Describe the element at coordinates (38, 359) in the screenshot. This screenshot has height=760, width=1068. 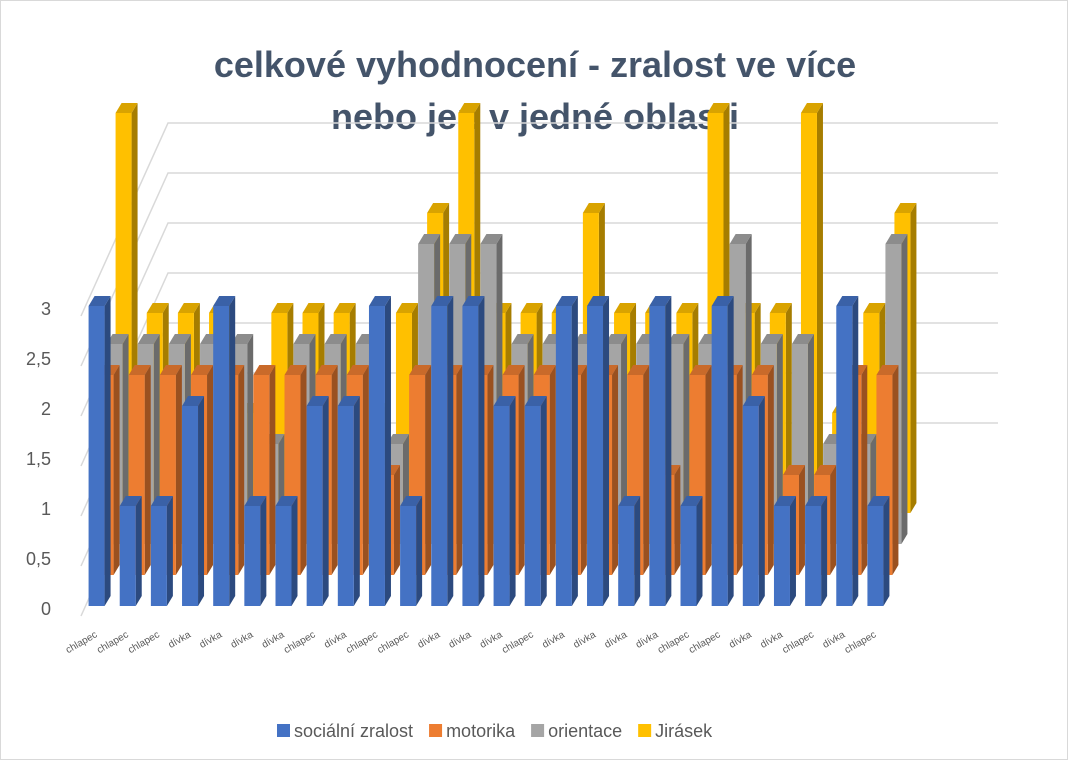
I see `y-tick-label: 2,5` at that location.